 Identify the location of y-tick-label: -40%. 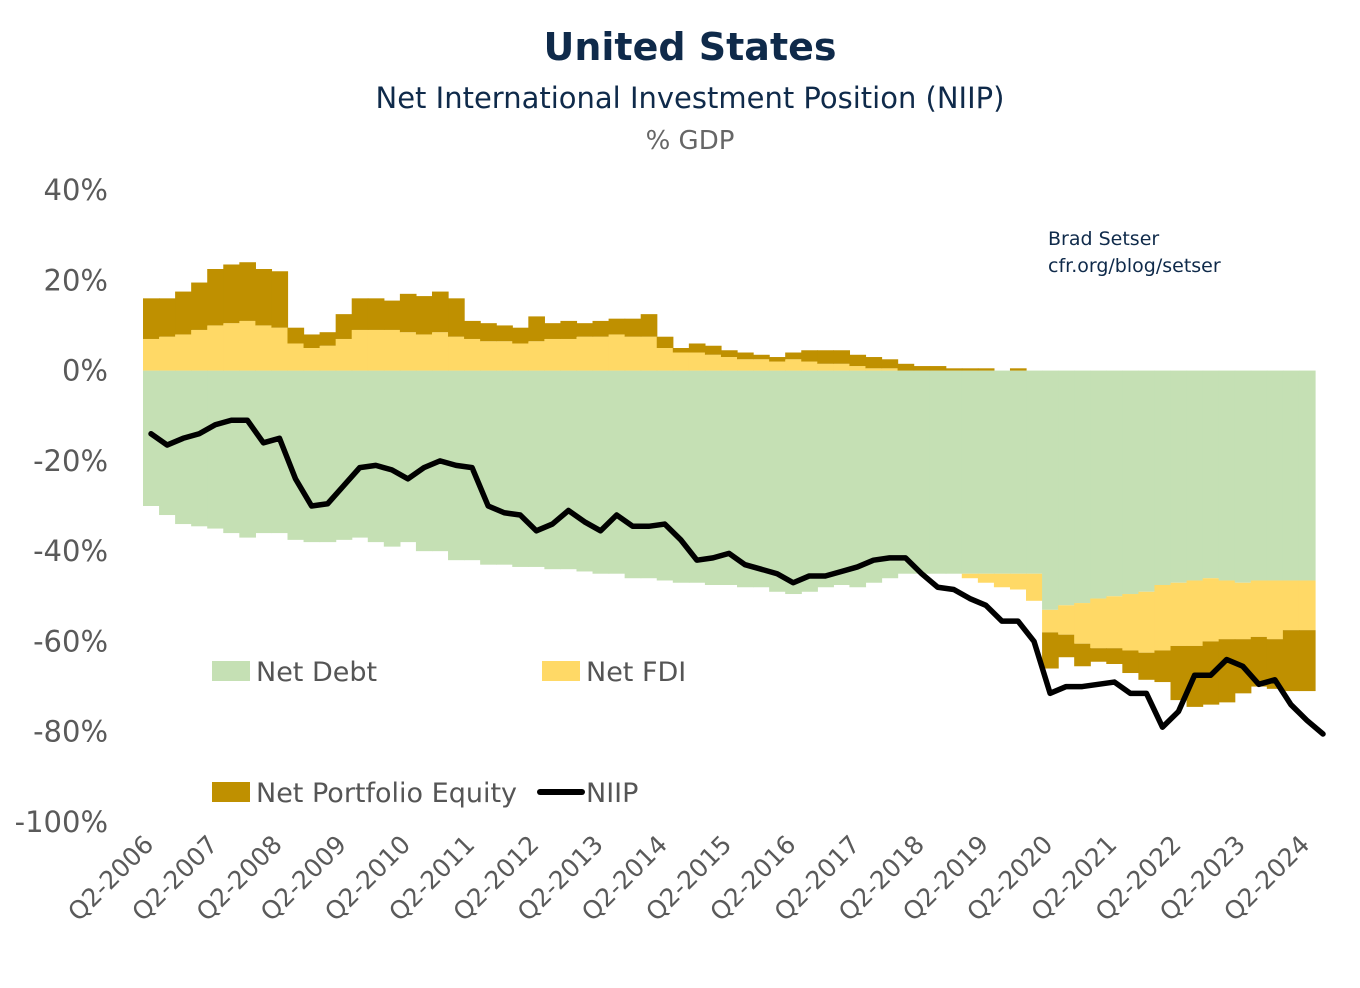
(70, 551).